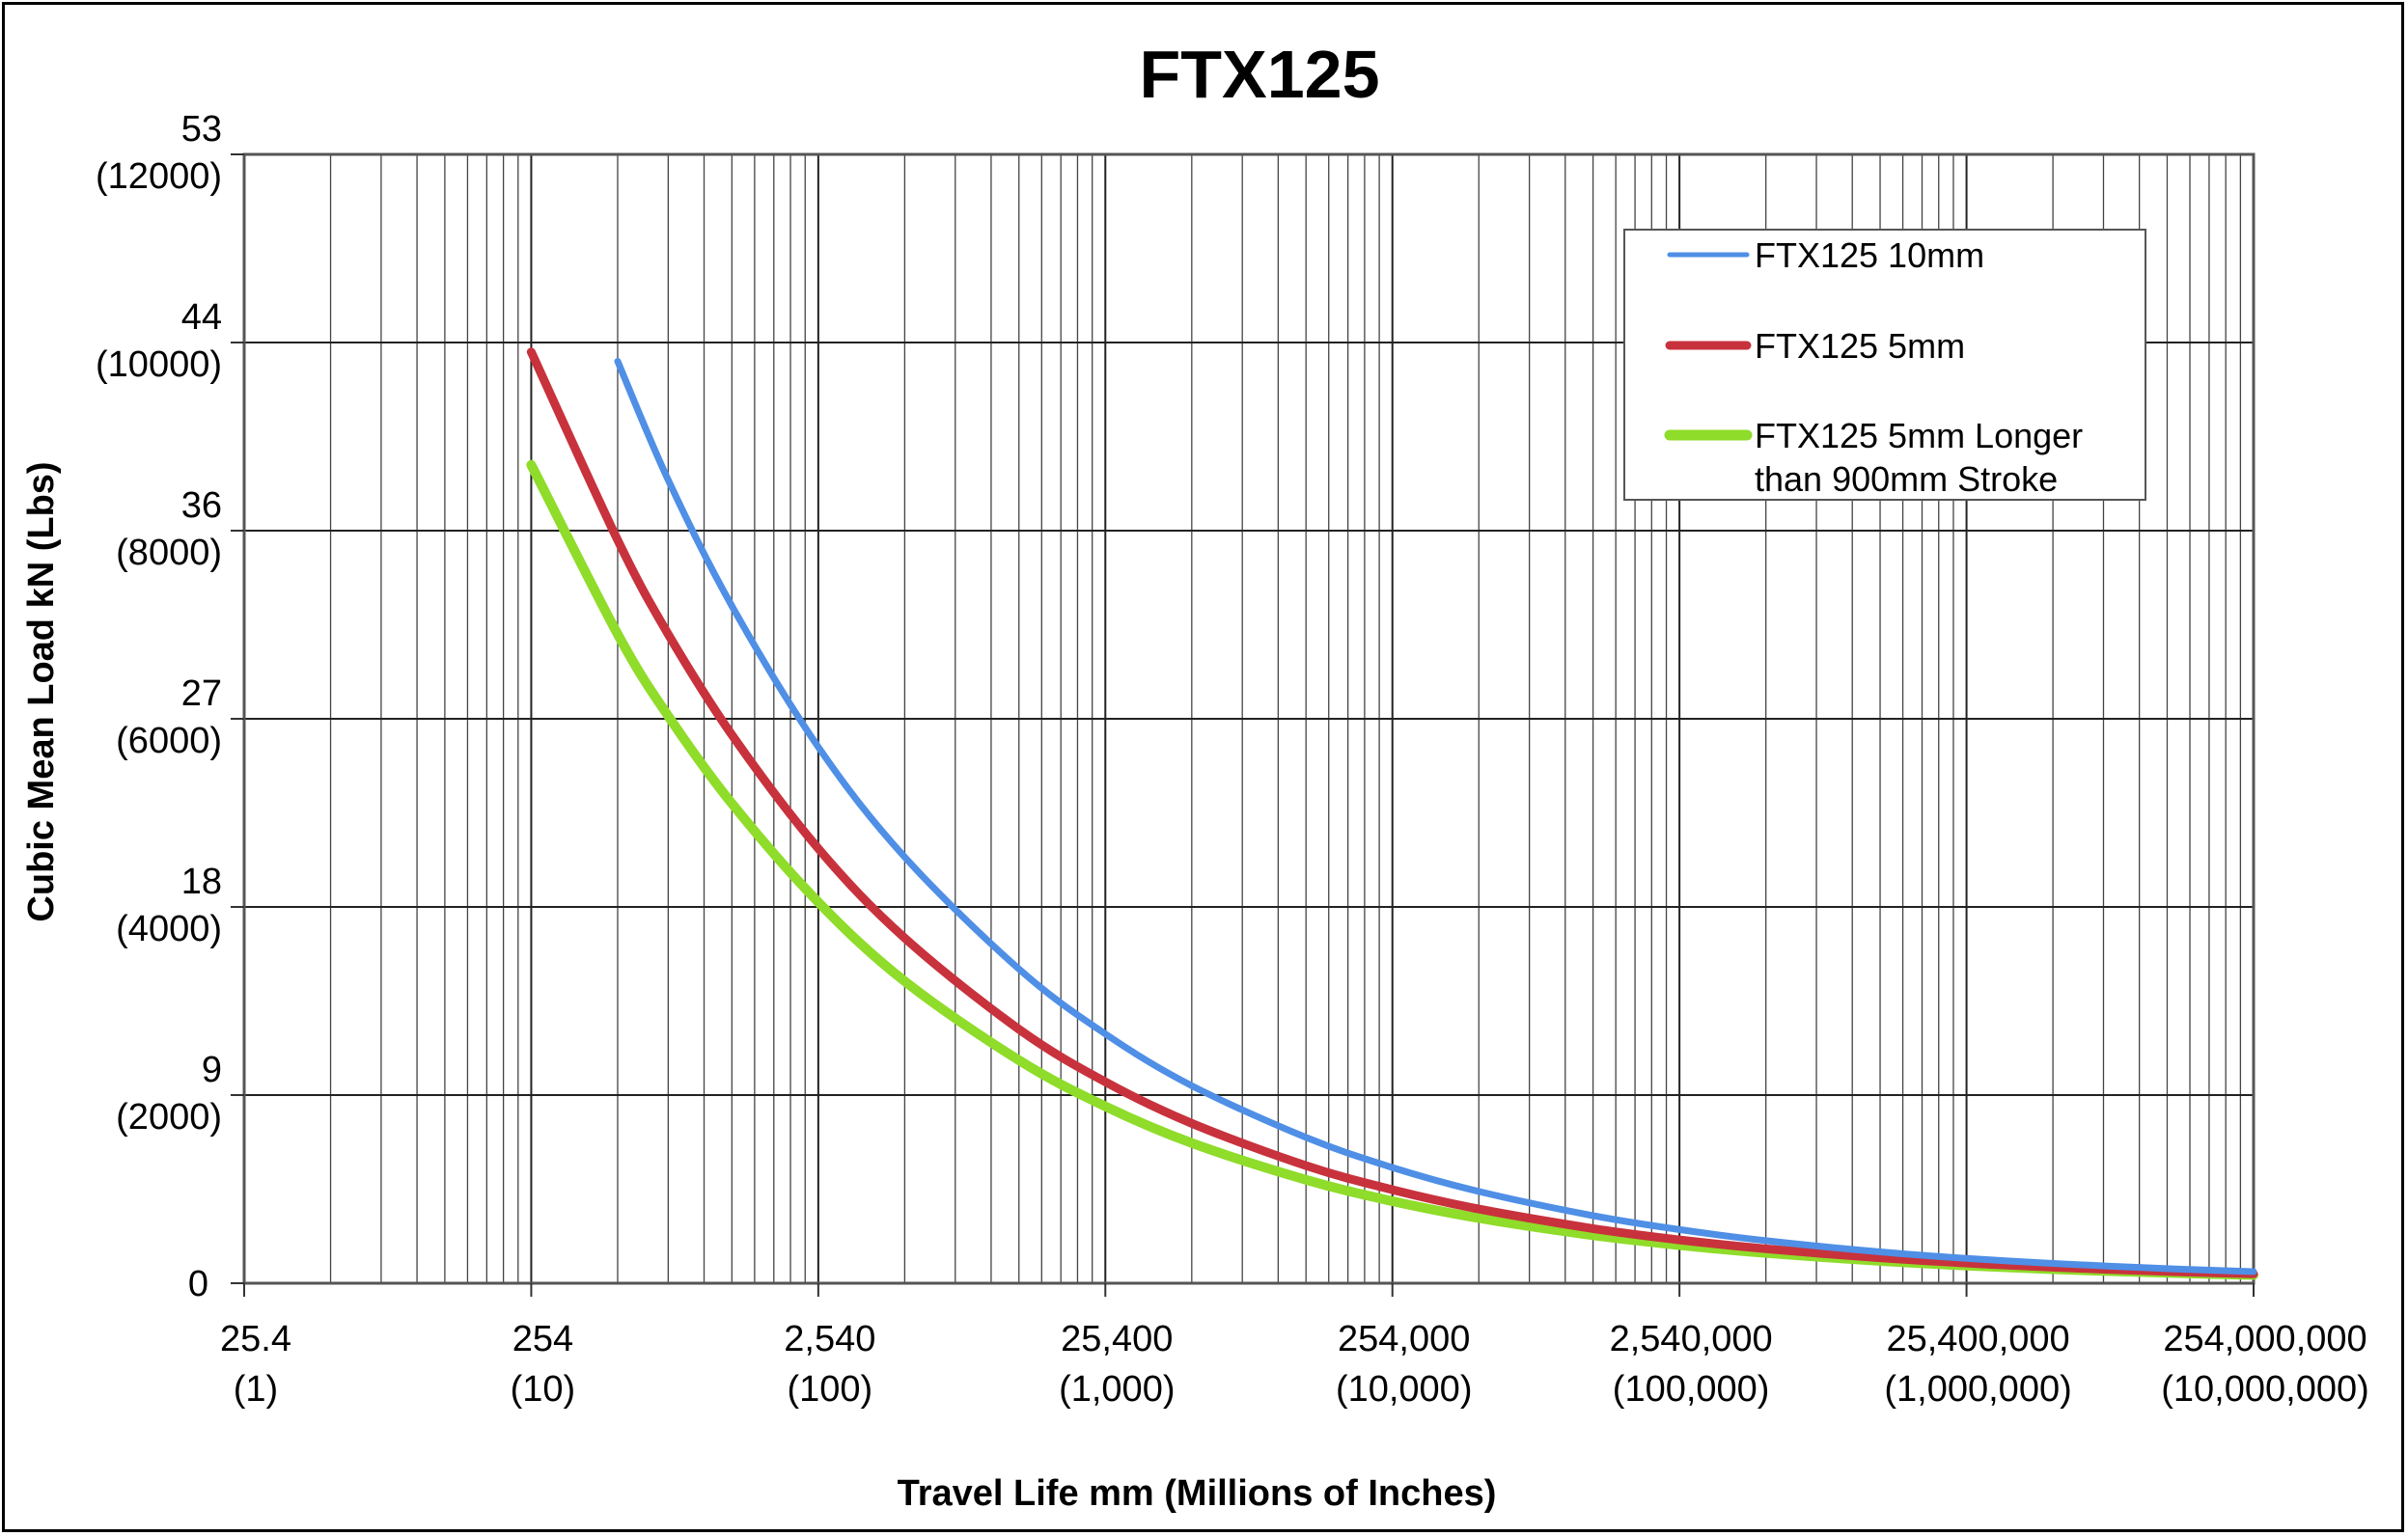  Describe the element at coordinates (1919, 435) in the screenshot. I see `legend-label-3: FTX125 5mm Longer` at that location.